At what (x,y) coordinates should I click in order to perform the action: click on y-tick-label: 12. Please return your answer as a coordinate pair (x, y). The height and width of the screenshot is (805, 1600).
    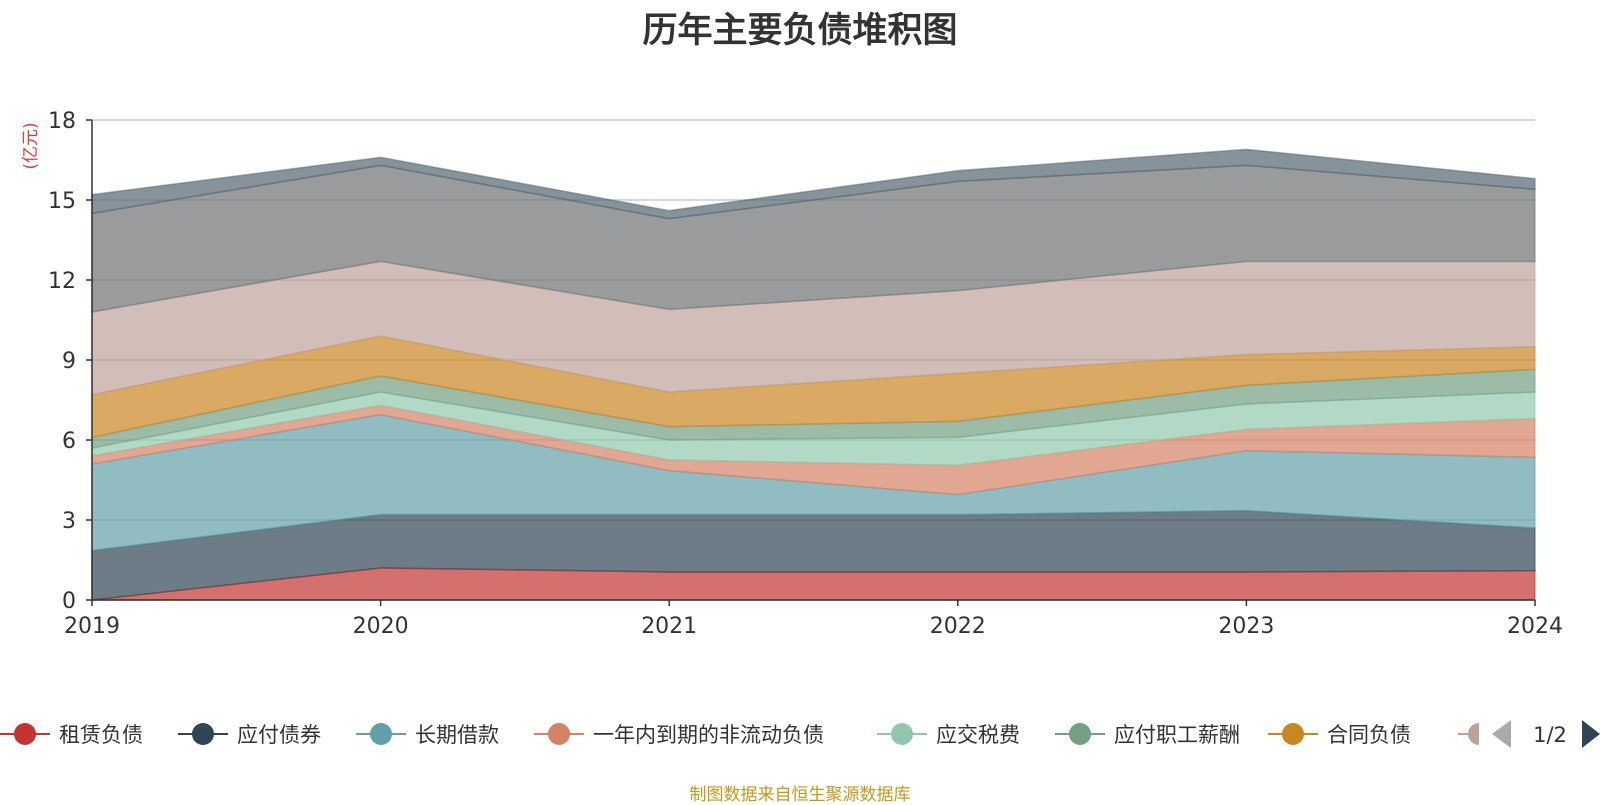
    Looking at the image, I should click on (62, 281).